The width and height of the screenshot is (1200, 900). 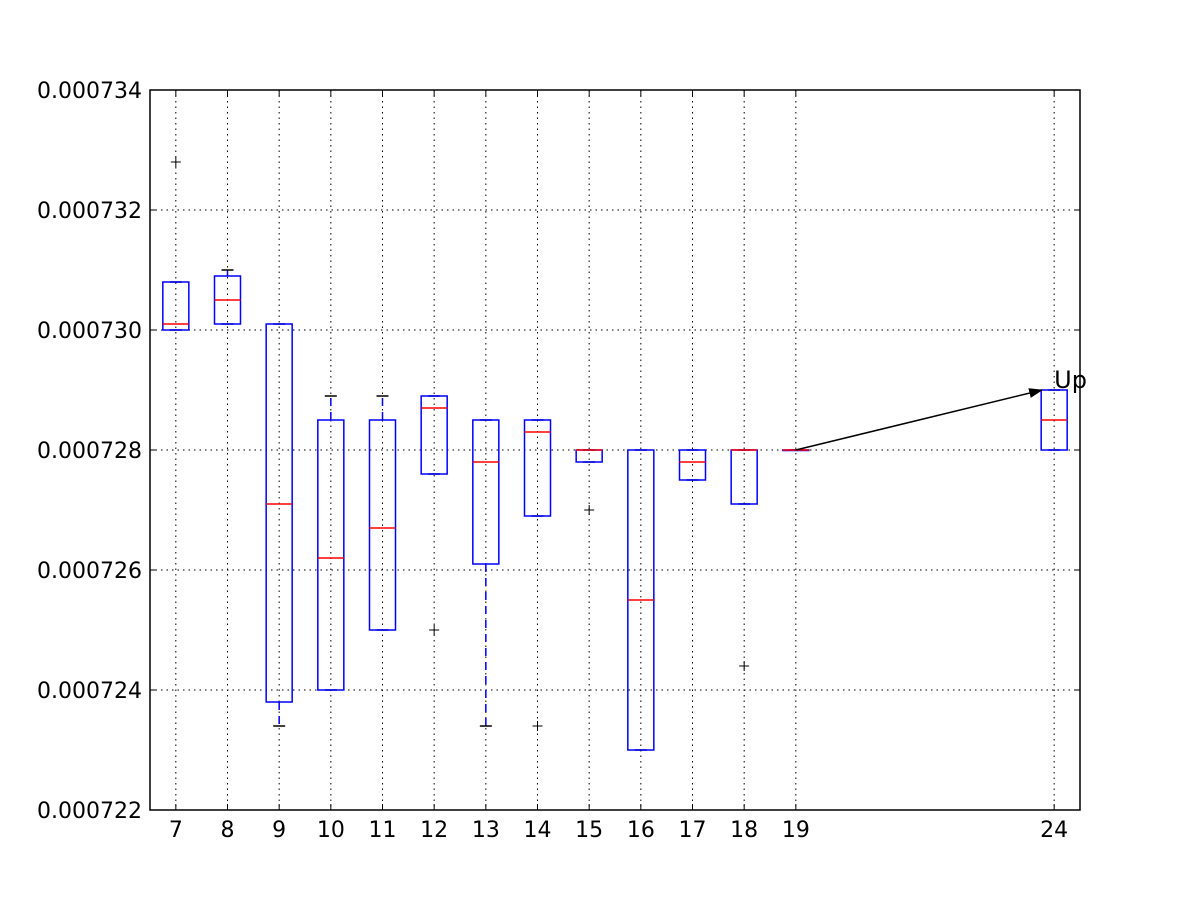 I want to click on x-tick-label: 24, so click(x=1054, y=830).